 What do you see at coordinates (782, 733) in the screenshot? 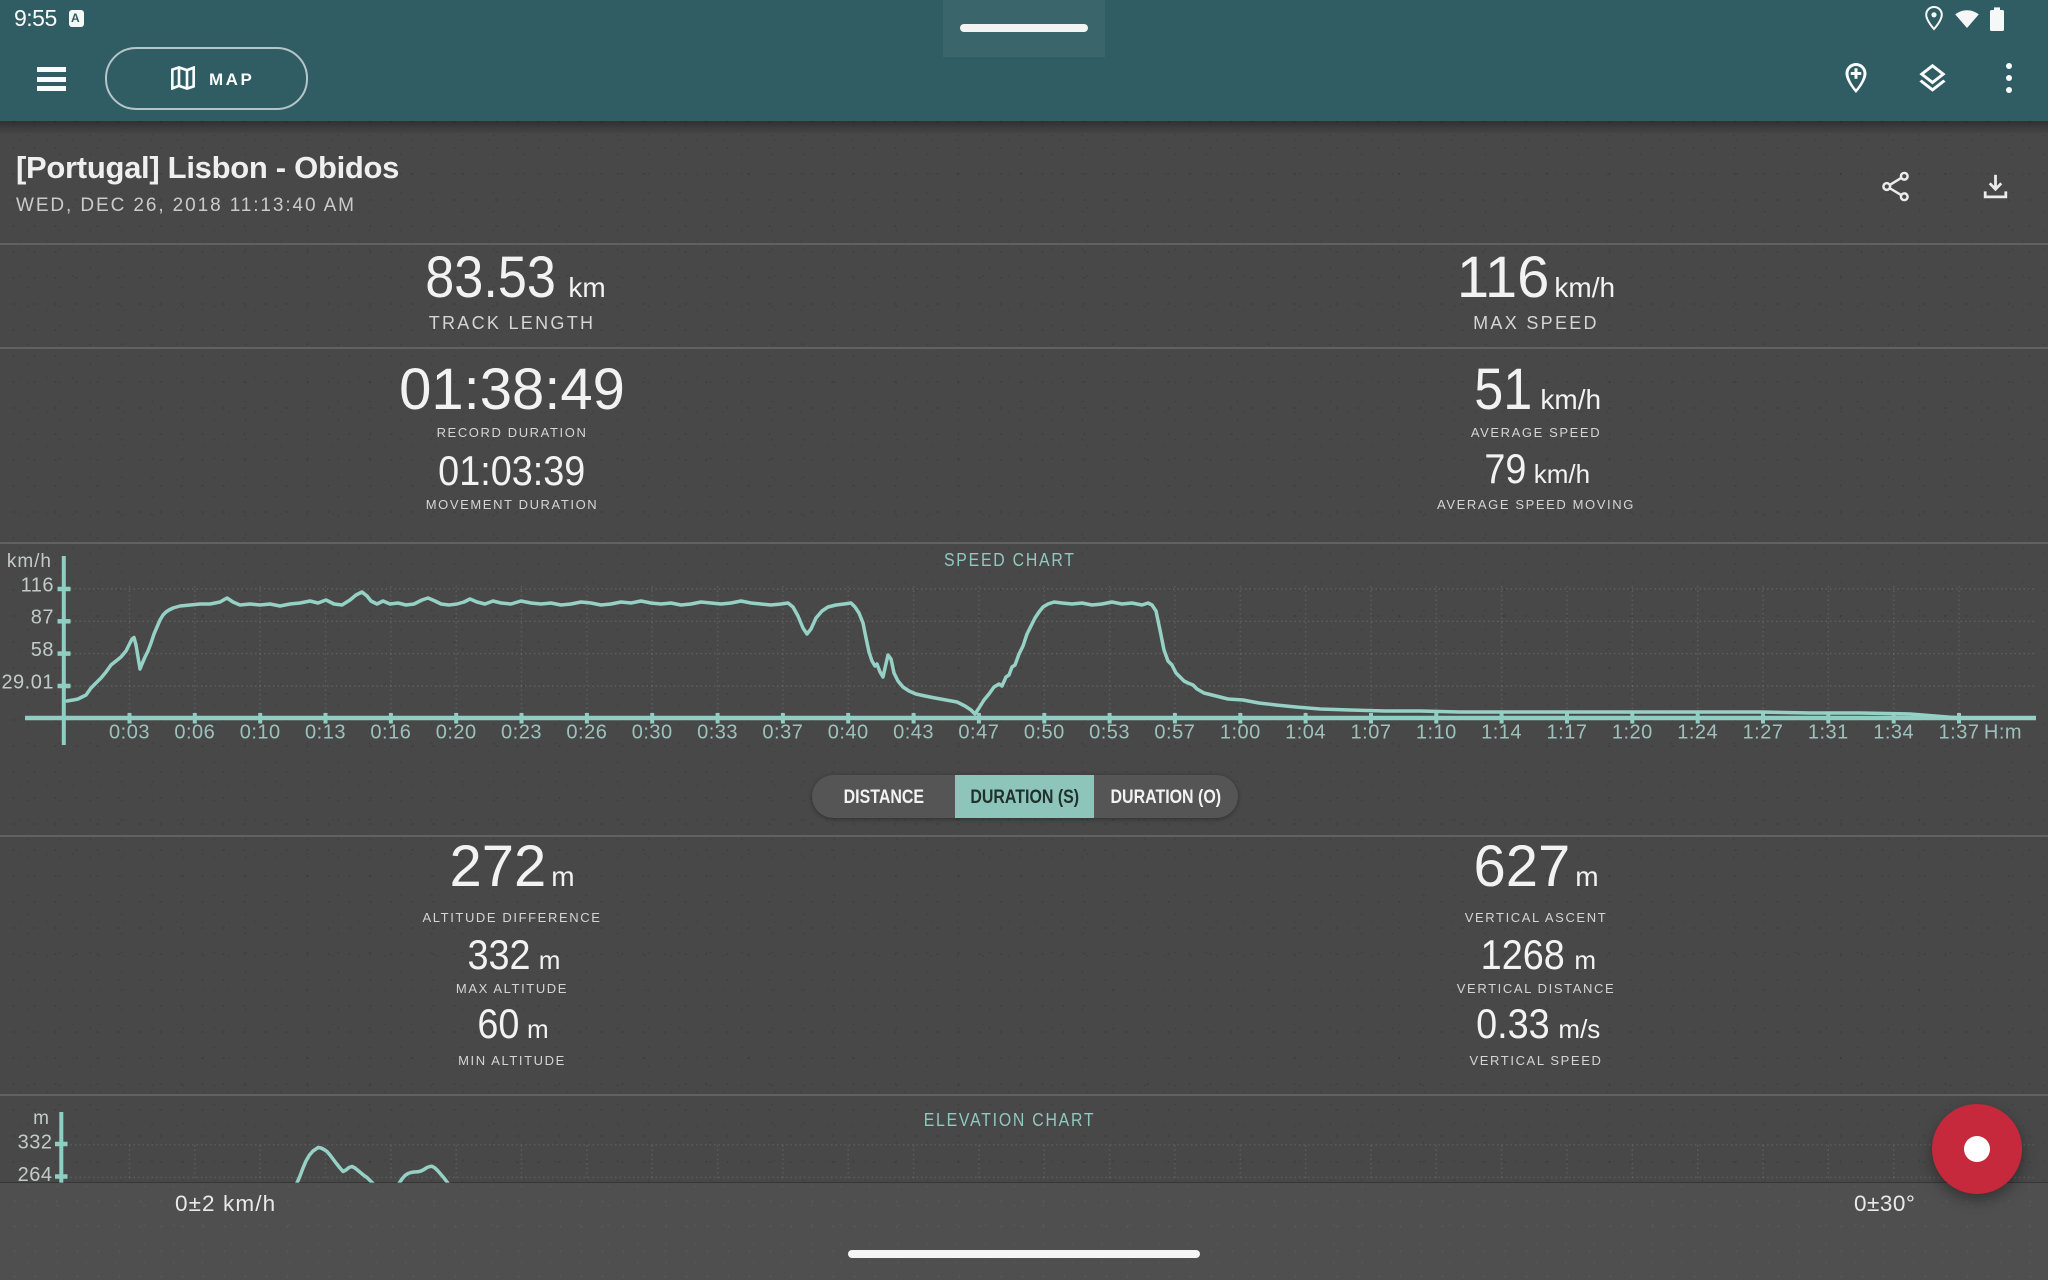
I see `svg-text: 0:37` at bounding box center [782, 733].